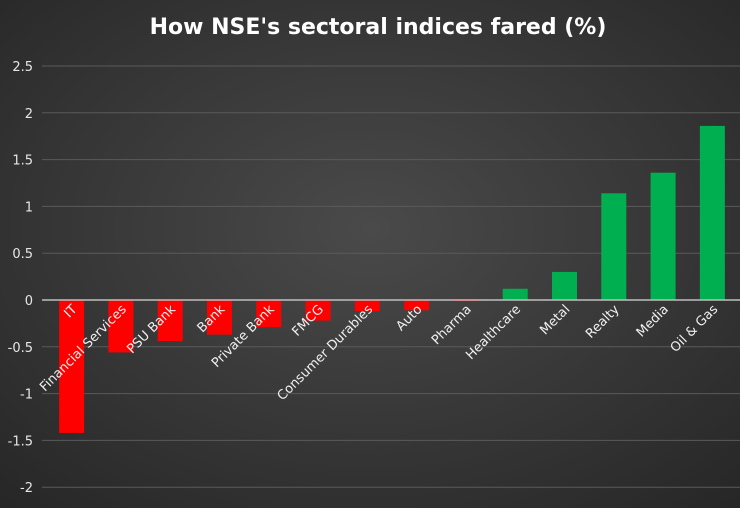  What do you see at coordinates (20, 441) in the screenshot?
I see `y-tick-label: -1.5` at bounding box center [20, 441].